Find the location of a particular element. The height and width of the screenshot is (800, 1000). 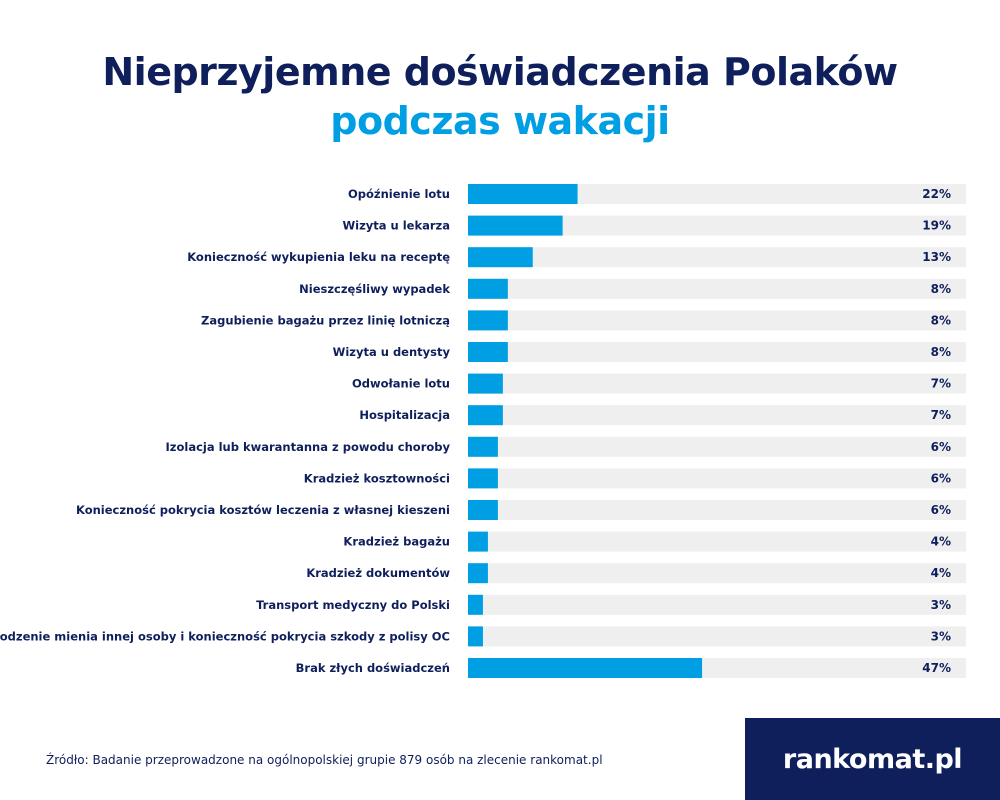

bar-row: Hospitalizacja 7% is located at coordinates (662, 415).